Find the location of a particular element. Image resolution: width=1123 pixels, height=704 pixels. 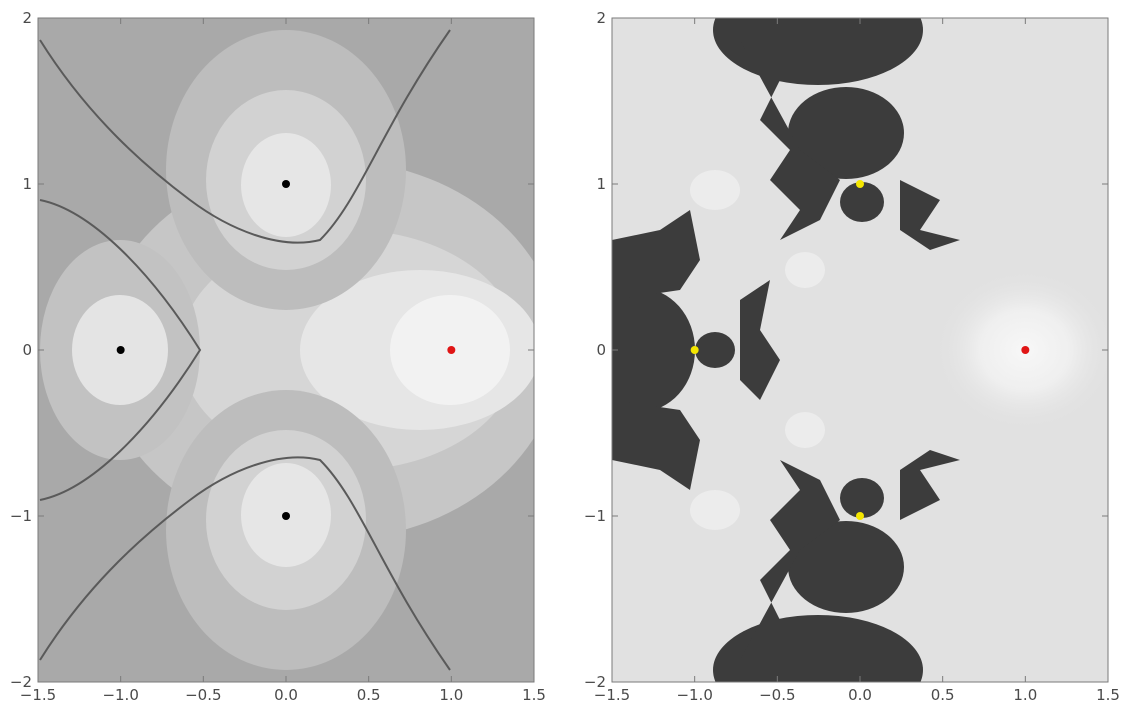

right-points is located at coordinates (860, 350).